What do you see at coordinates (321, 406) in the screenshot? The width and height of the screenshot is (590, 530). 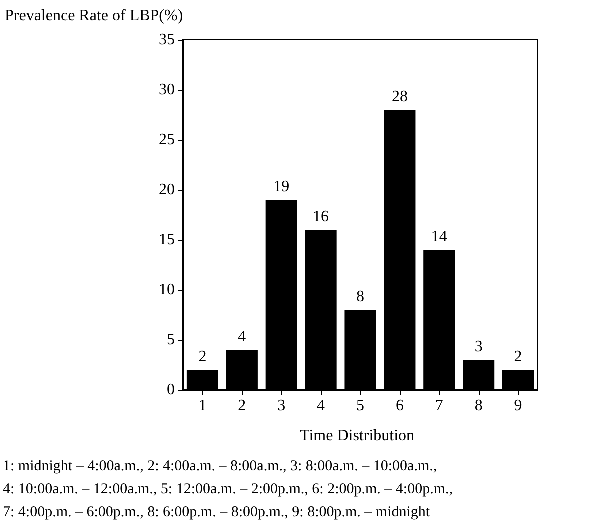 I see `x-tick-label: 4` at bounding box center [321, 406].